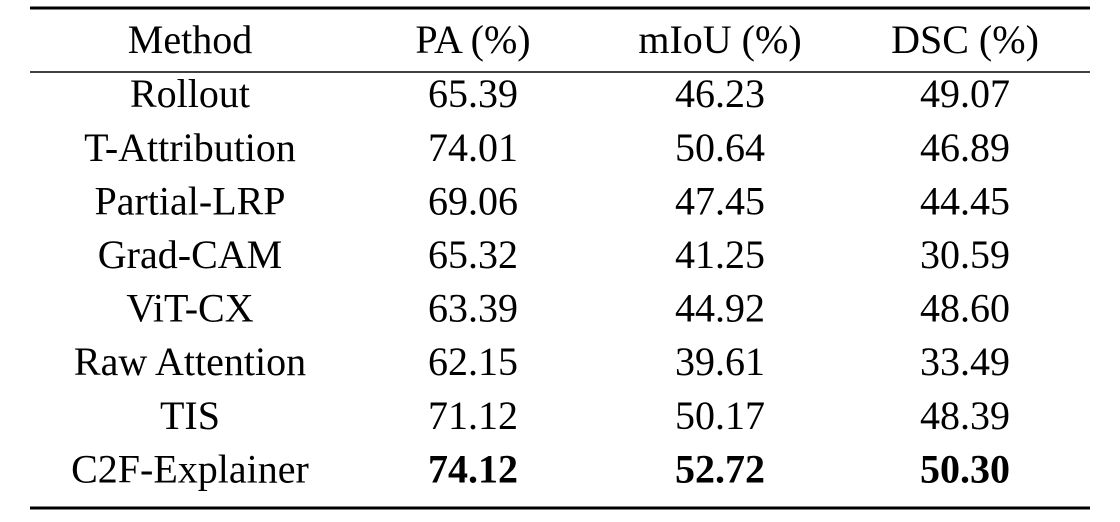  I want to click on value-cell: 46.23, so click(720, 93).